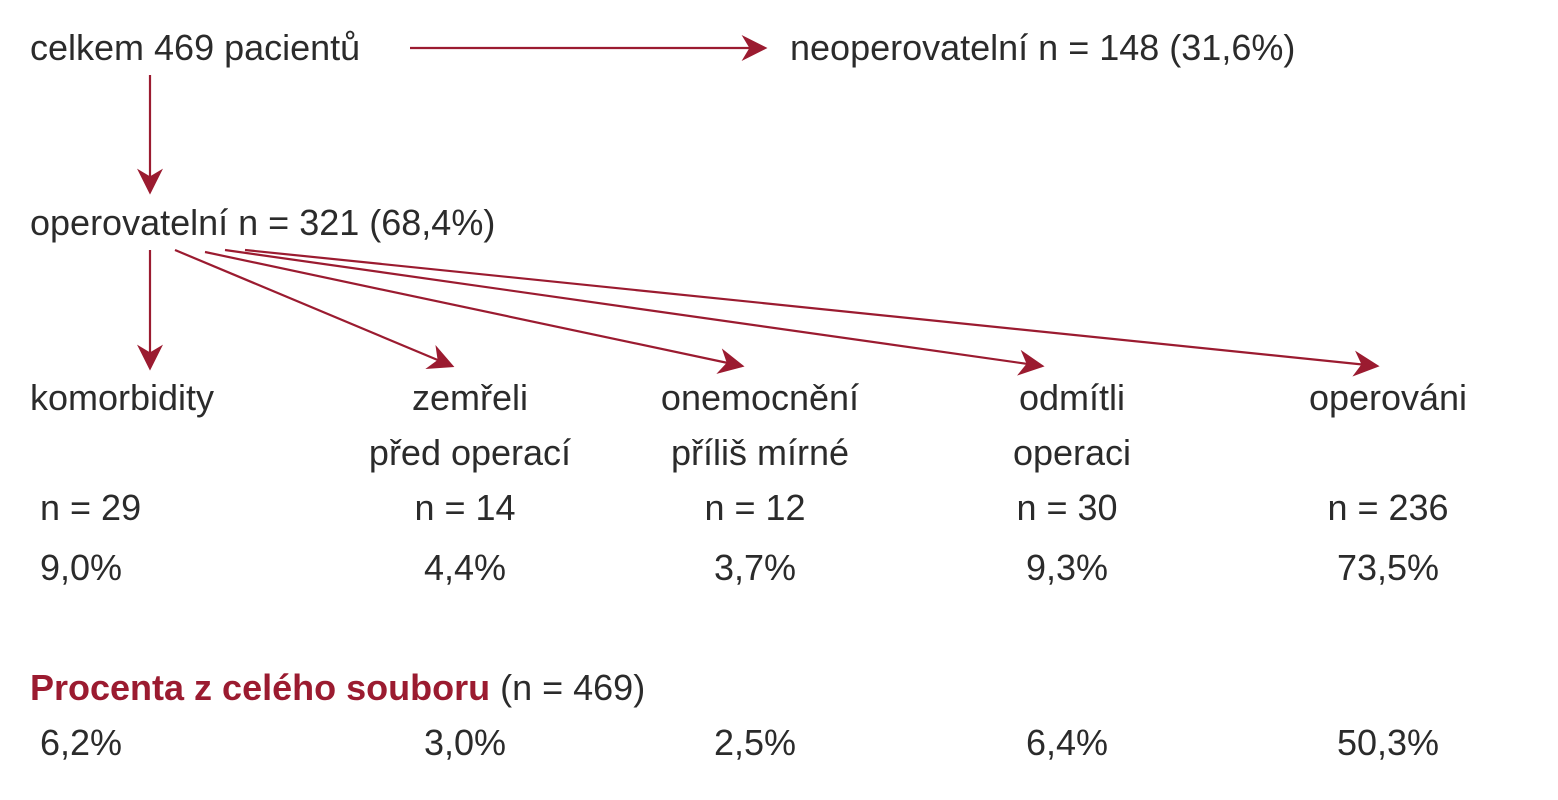 The height and width of the screenshot is (800, 1558). I want to click on group-percent-total: 2,5%, so click(755, 742).